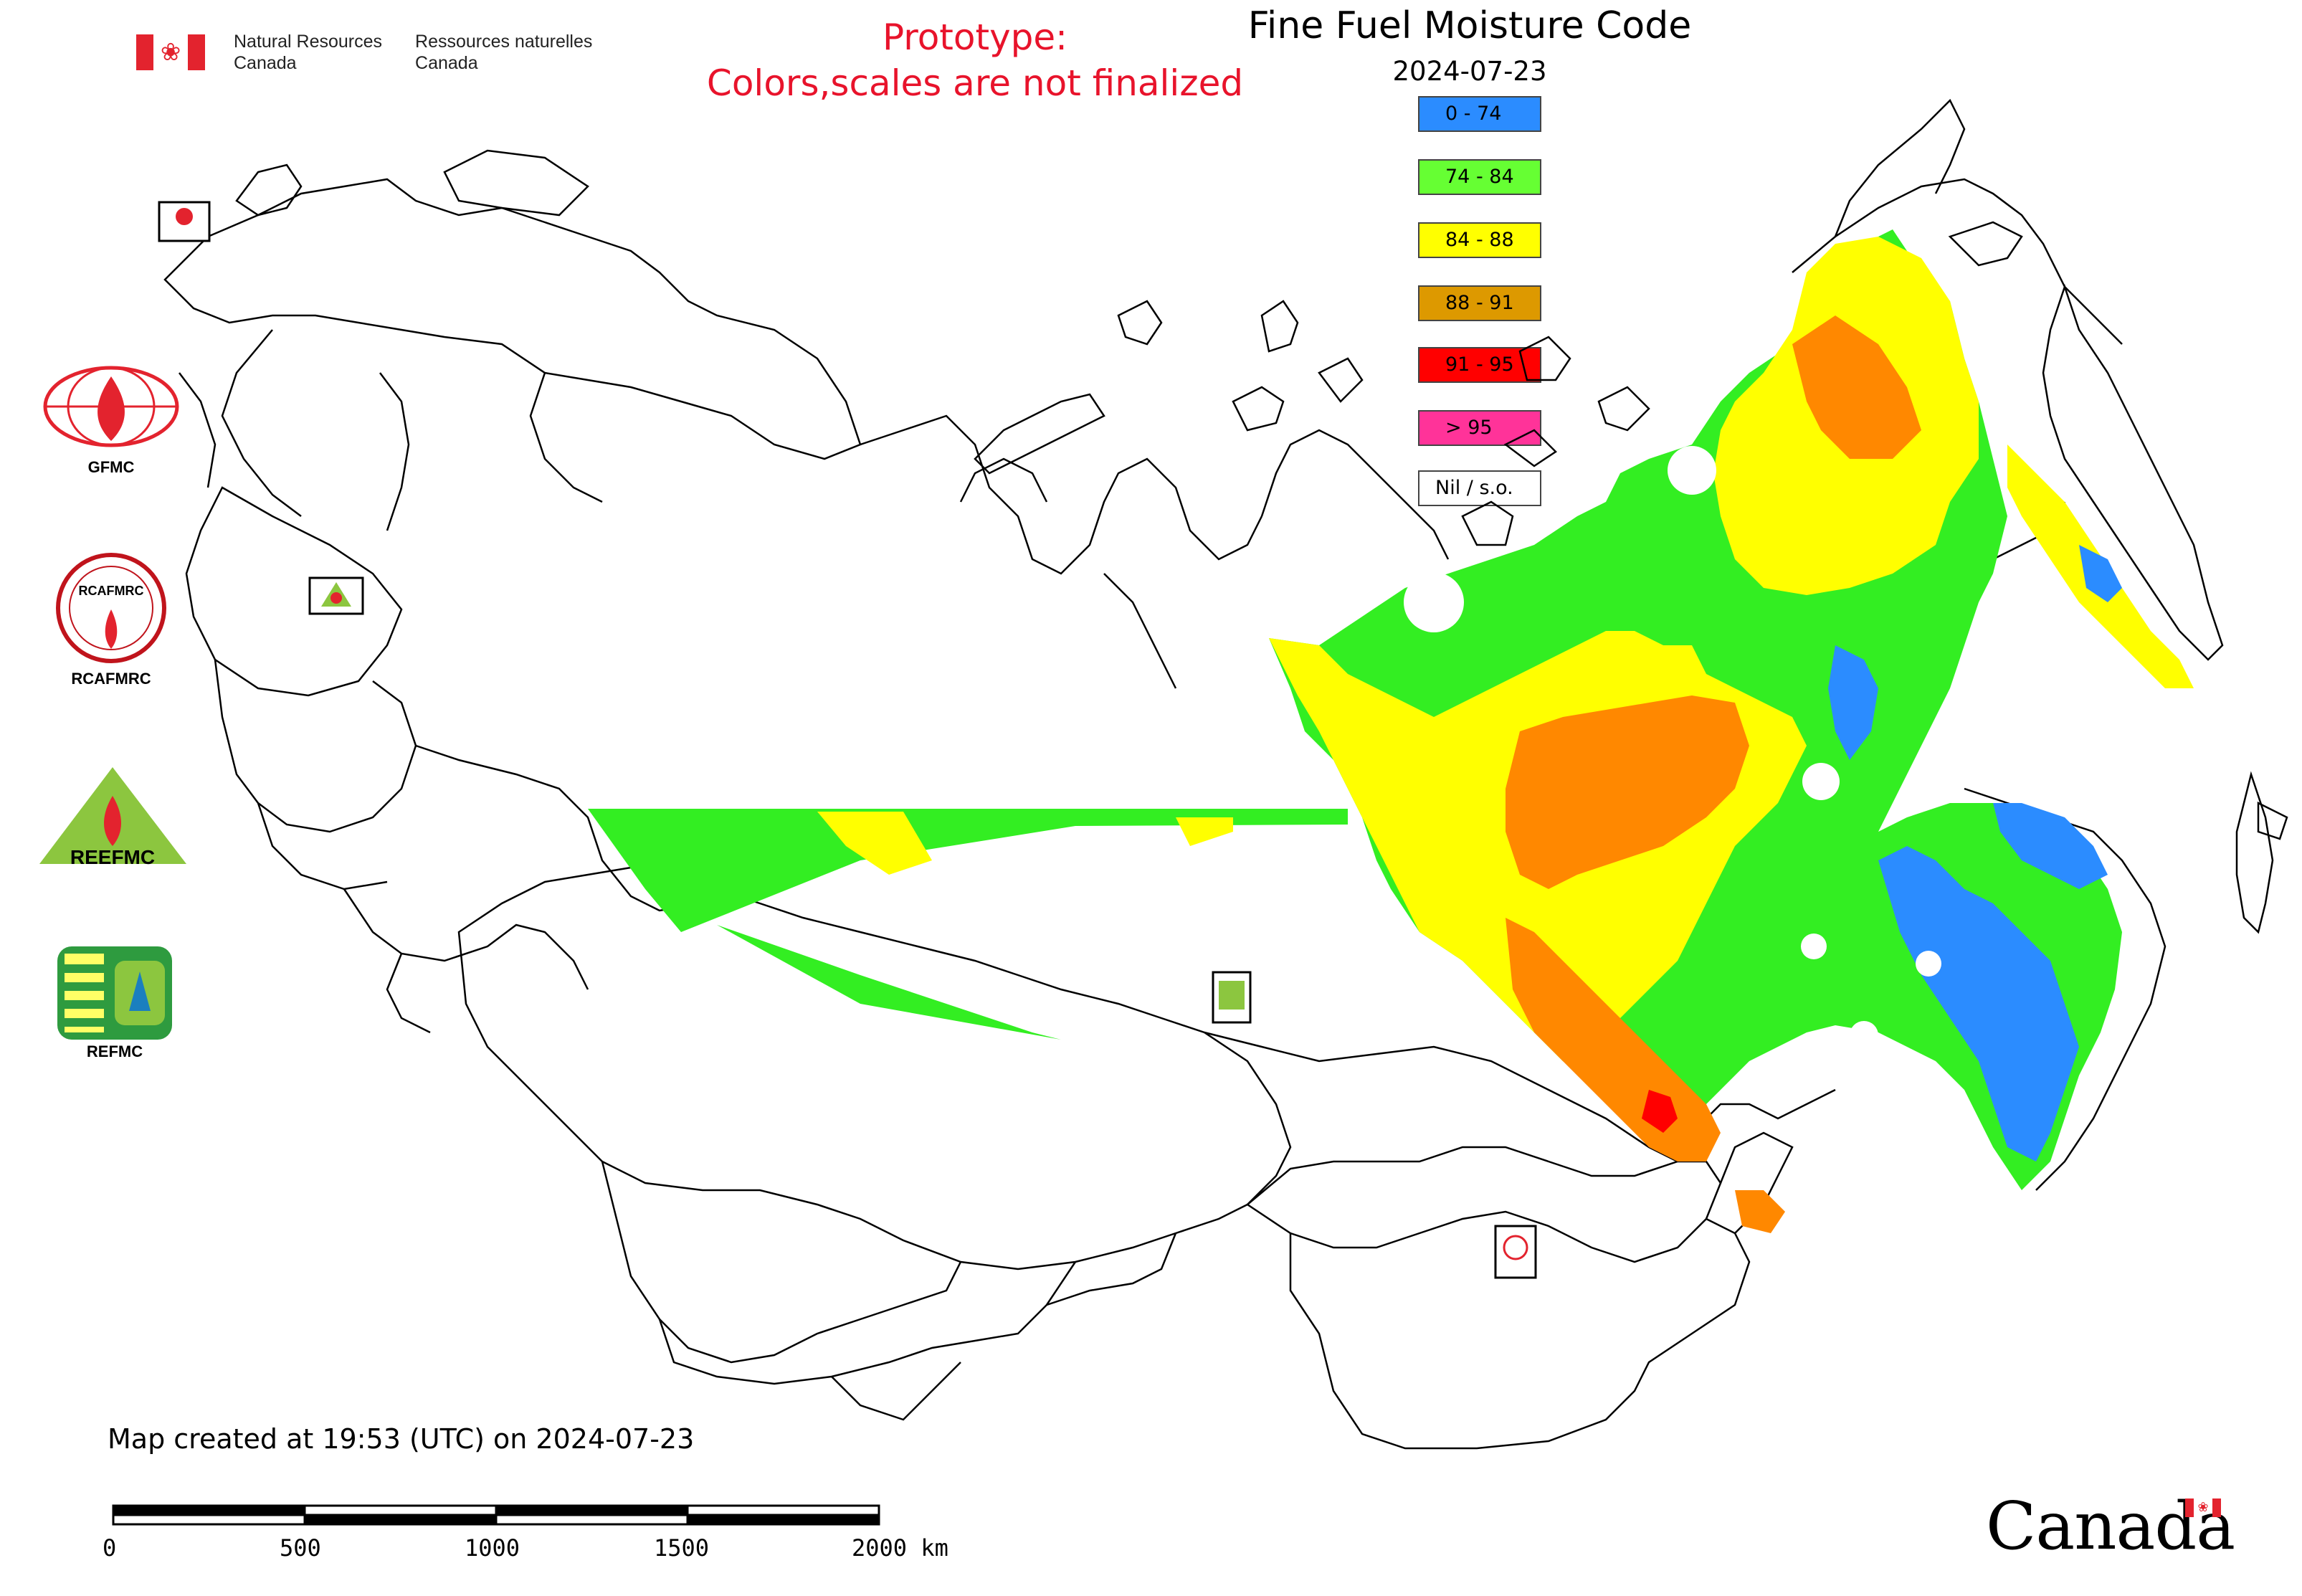 Image resolution: width=2302 pixels, height=1596 pixels. Describe the element at coordinates (308, 52) in the screenshot. I see `department-name-en: Natural Resources Canada` at that location.